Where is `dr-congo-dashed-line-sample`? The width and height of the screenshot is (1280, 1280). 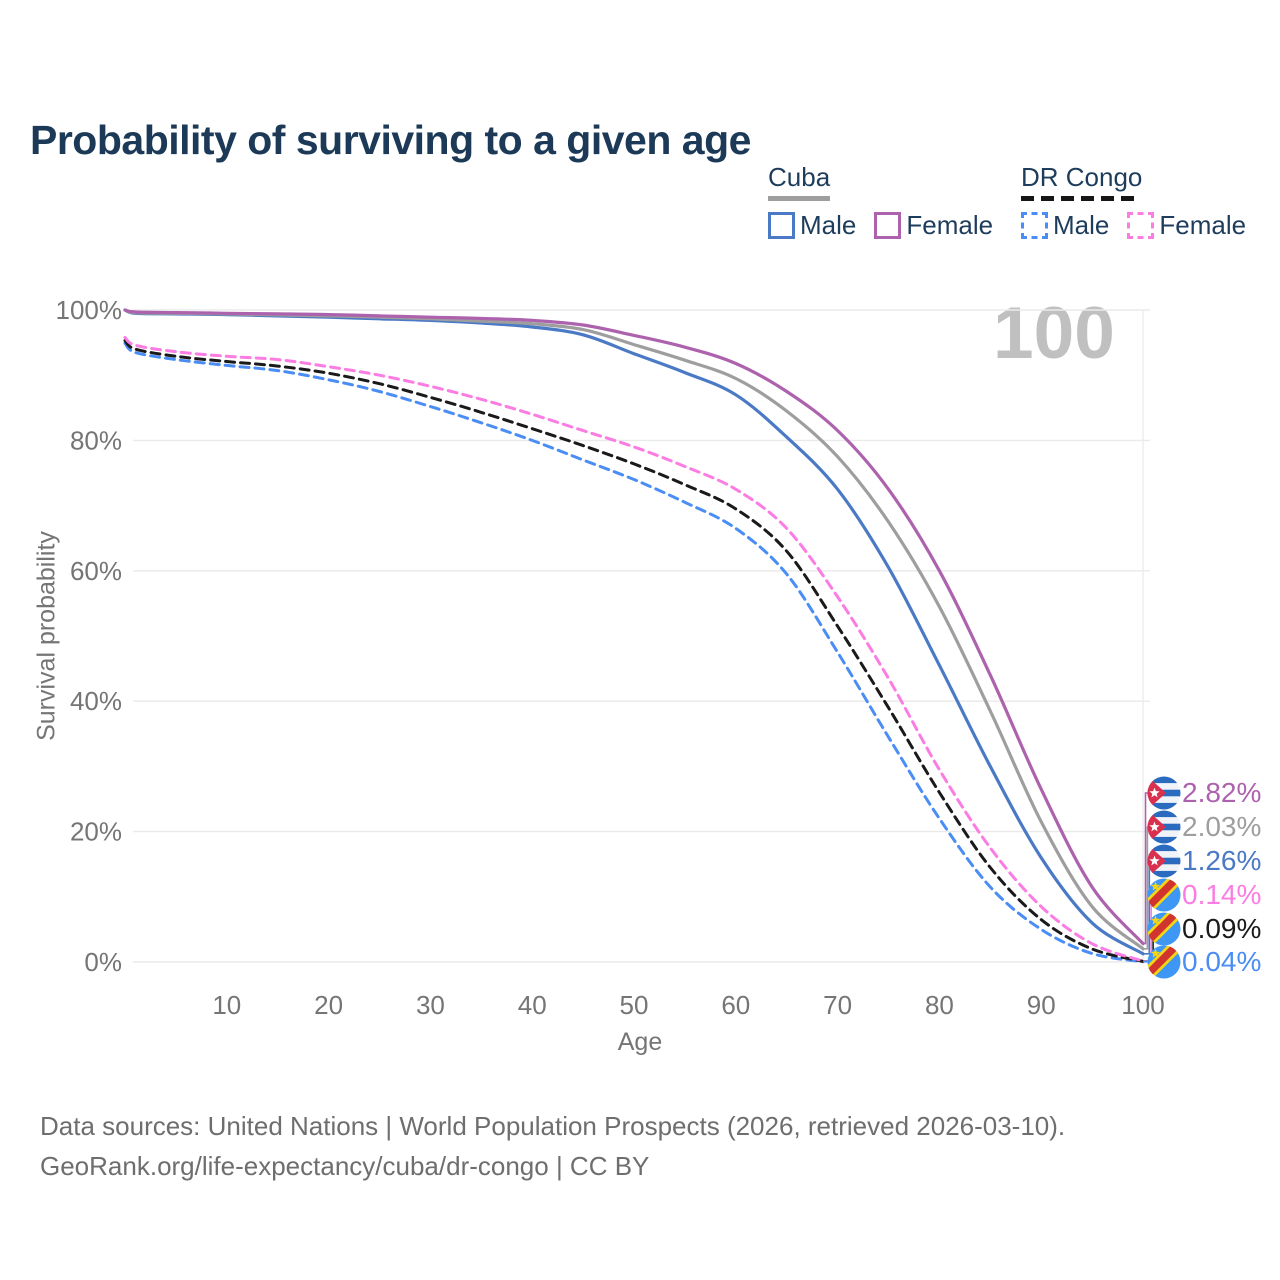
dr-congo-dashed-line-sample is located at coordinates (1079, 198).